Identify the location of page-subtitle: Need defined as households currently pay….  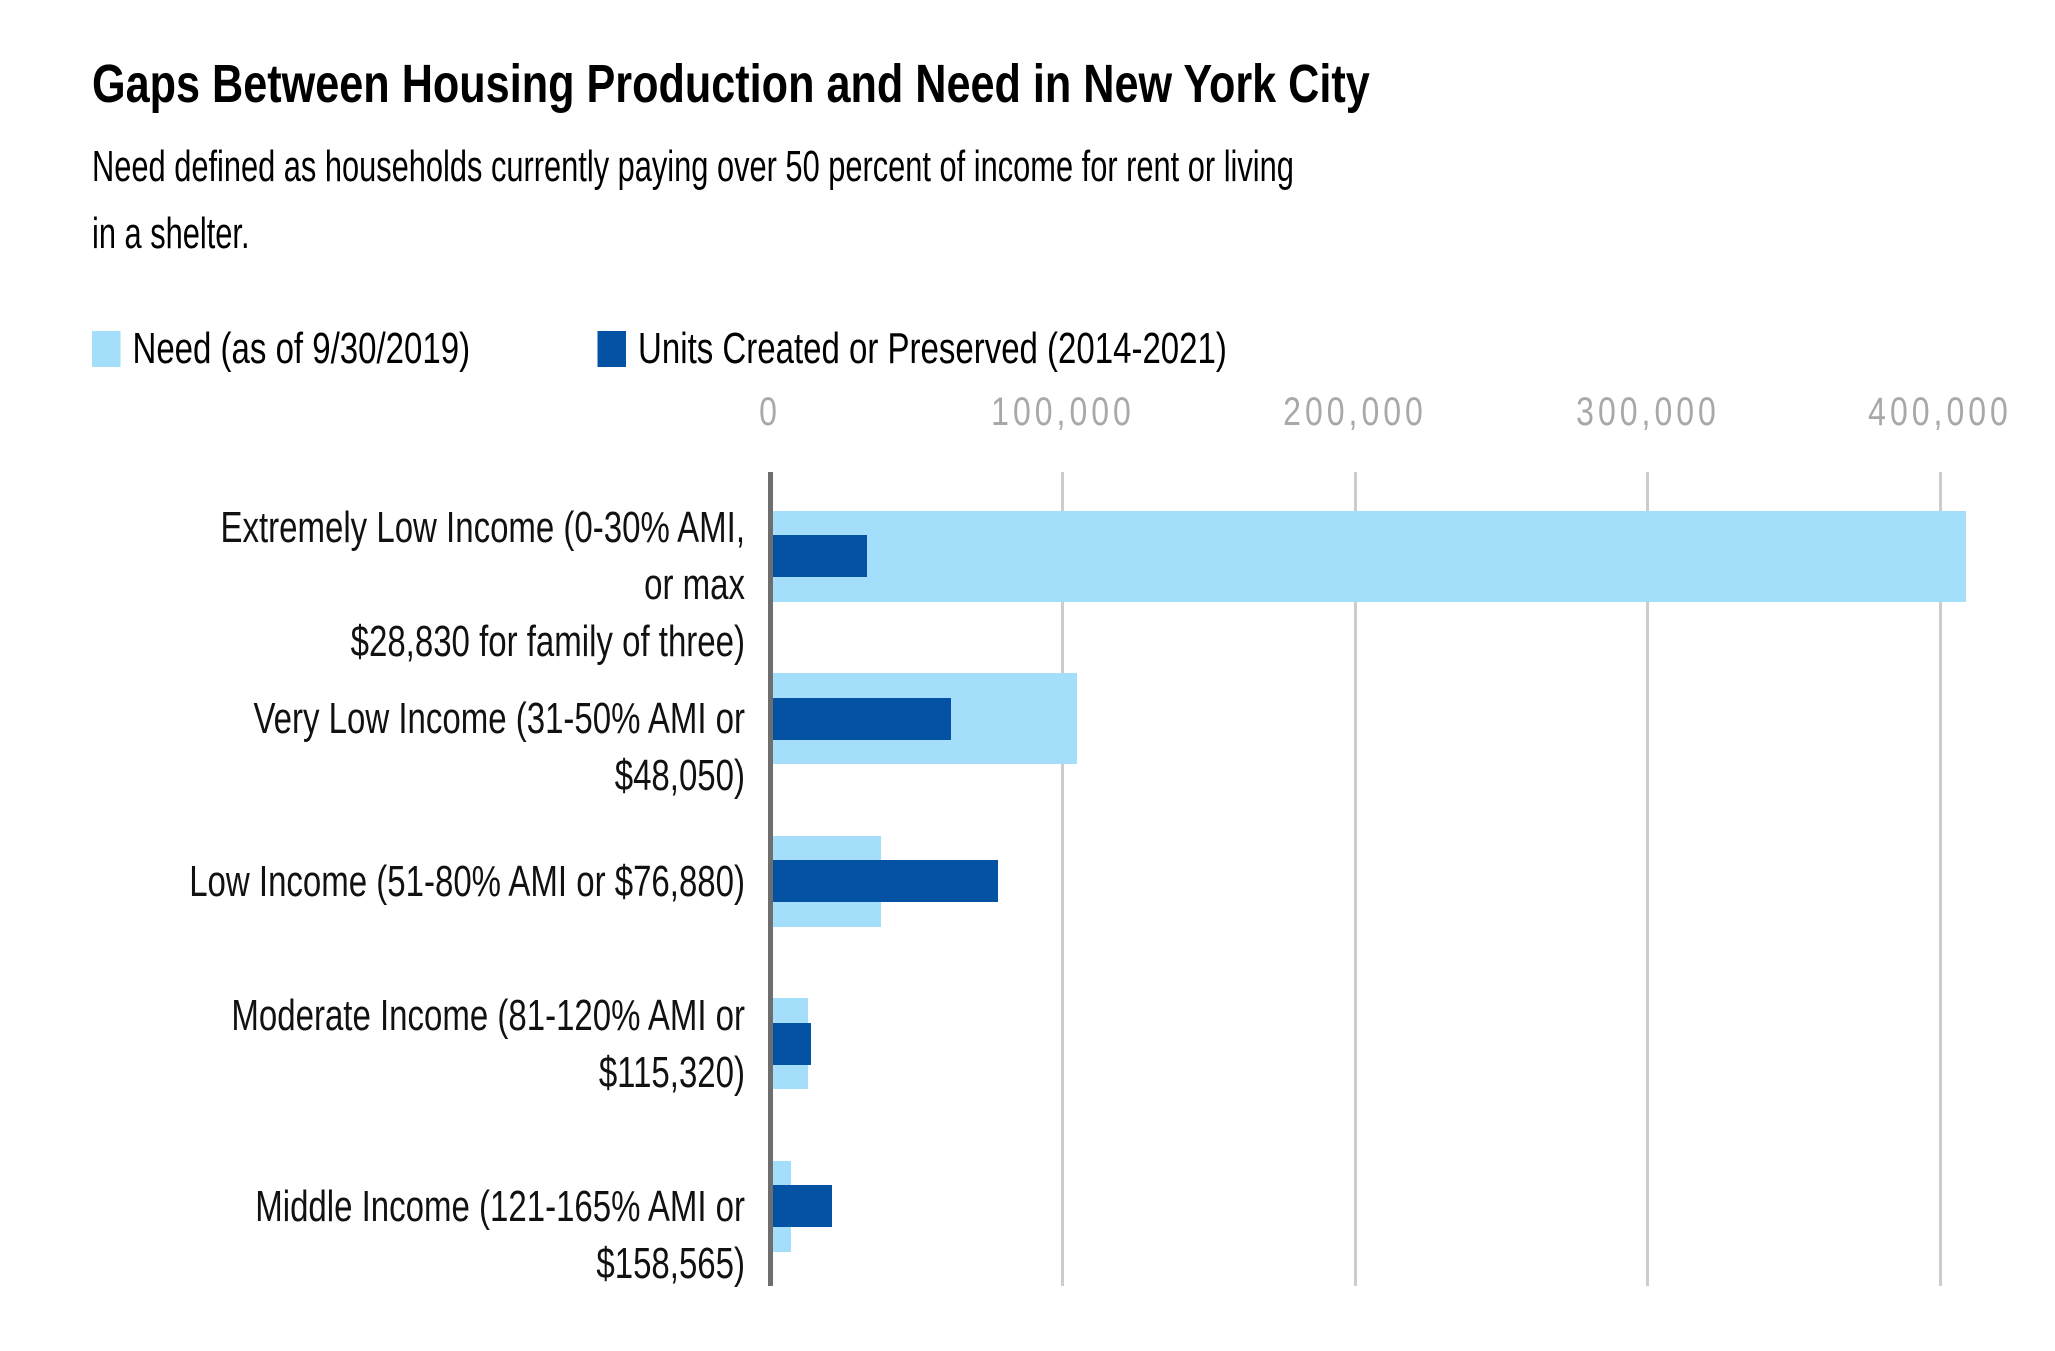
(693, 200).